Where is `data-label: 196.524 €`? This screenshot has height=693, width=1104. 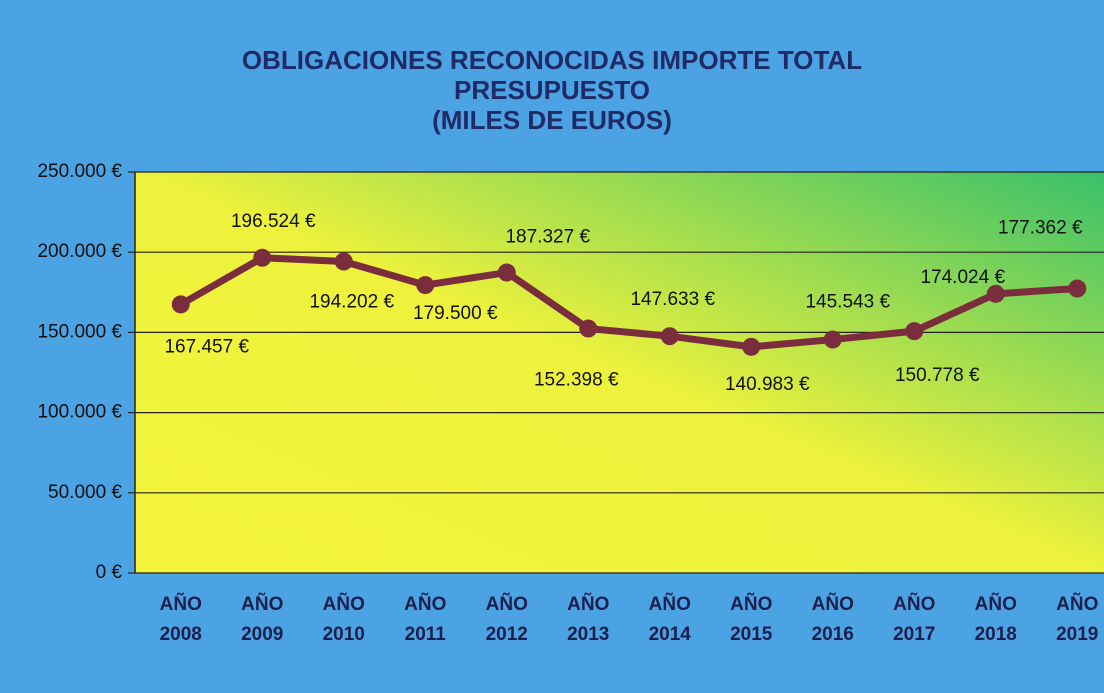
data-label: 196.524 € is located at coordinates (273, 221).